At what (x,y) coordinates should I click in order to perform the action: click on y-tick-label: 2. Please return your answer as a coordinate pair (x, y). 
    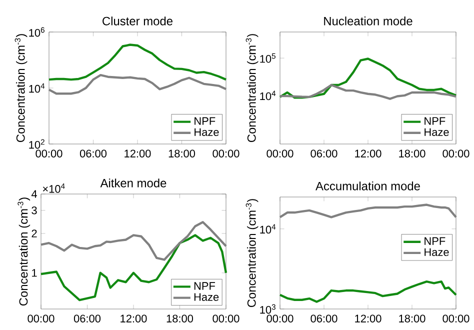
    Looking at the image, I should click on (34, 234).